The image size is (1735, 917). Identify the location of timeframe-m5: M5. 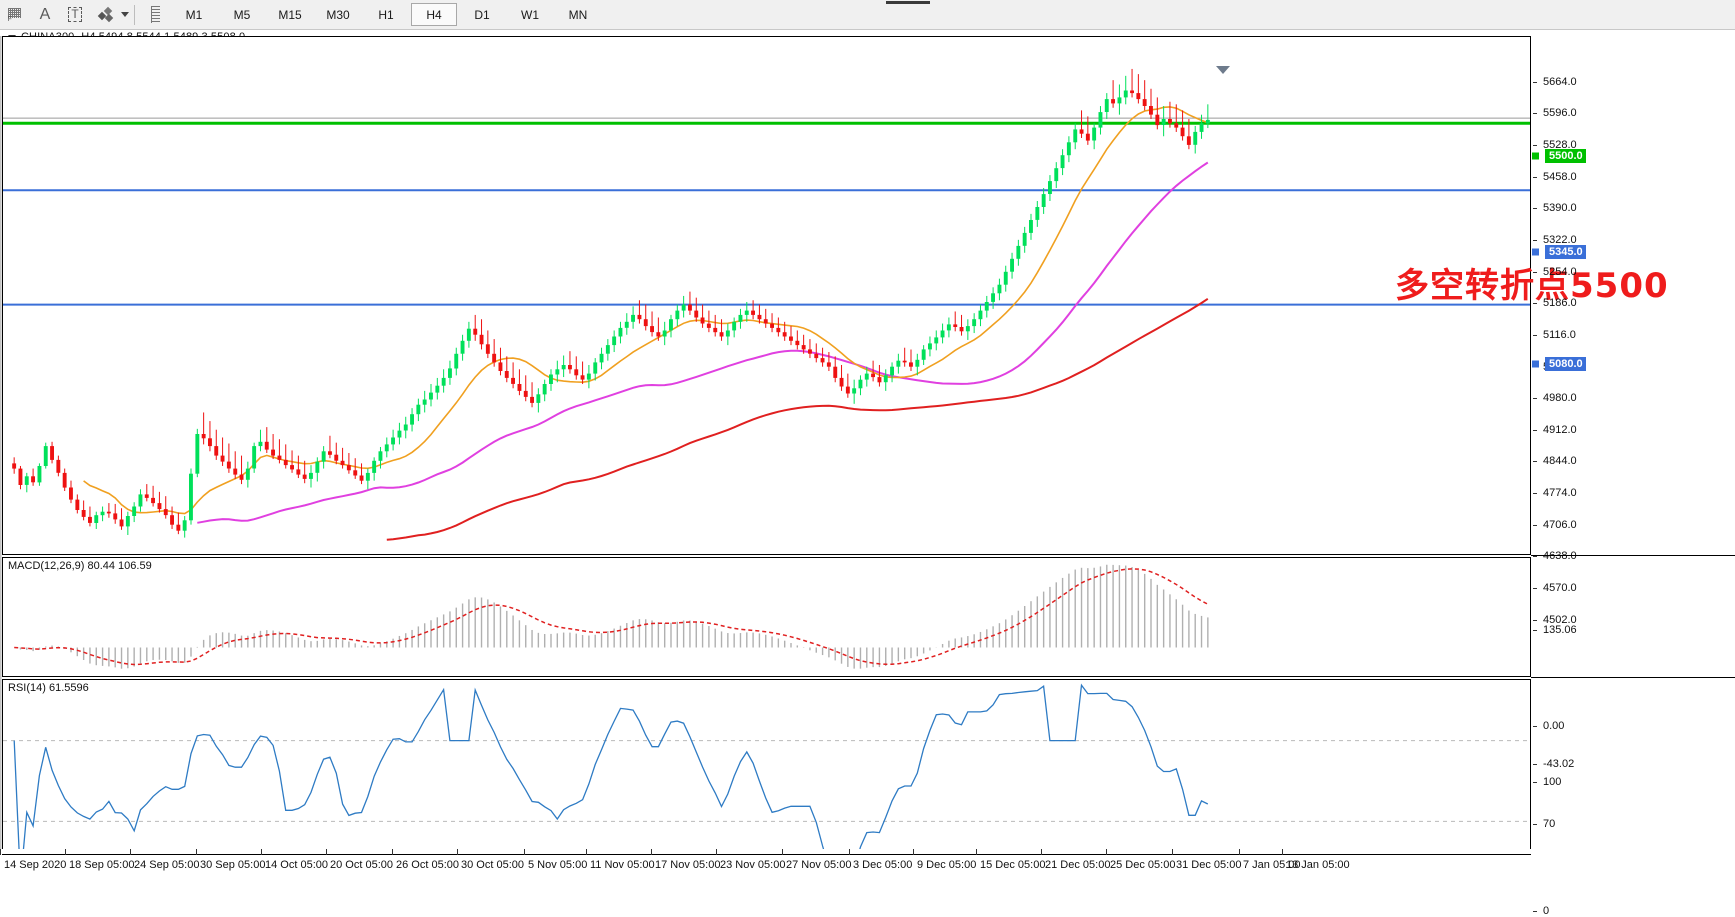
(242, 14).